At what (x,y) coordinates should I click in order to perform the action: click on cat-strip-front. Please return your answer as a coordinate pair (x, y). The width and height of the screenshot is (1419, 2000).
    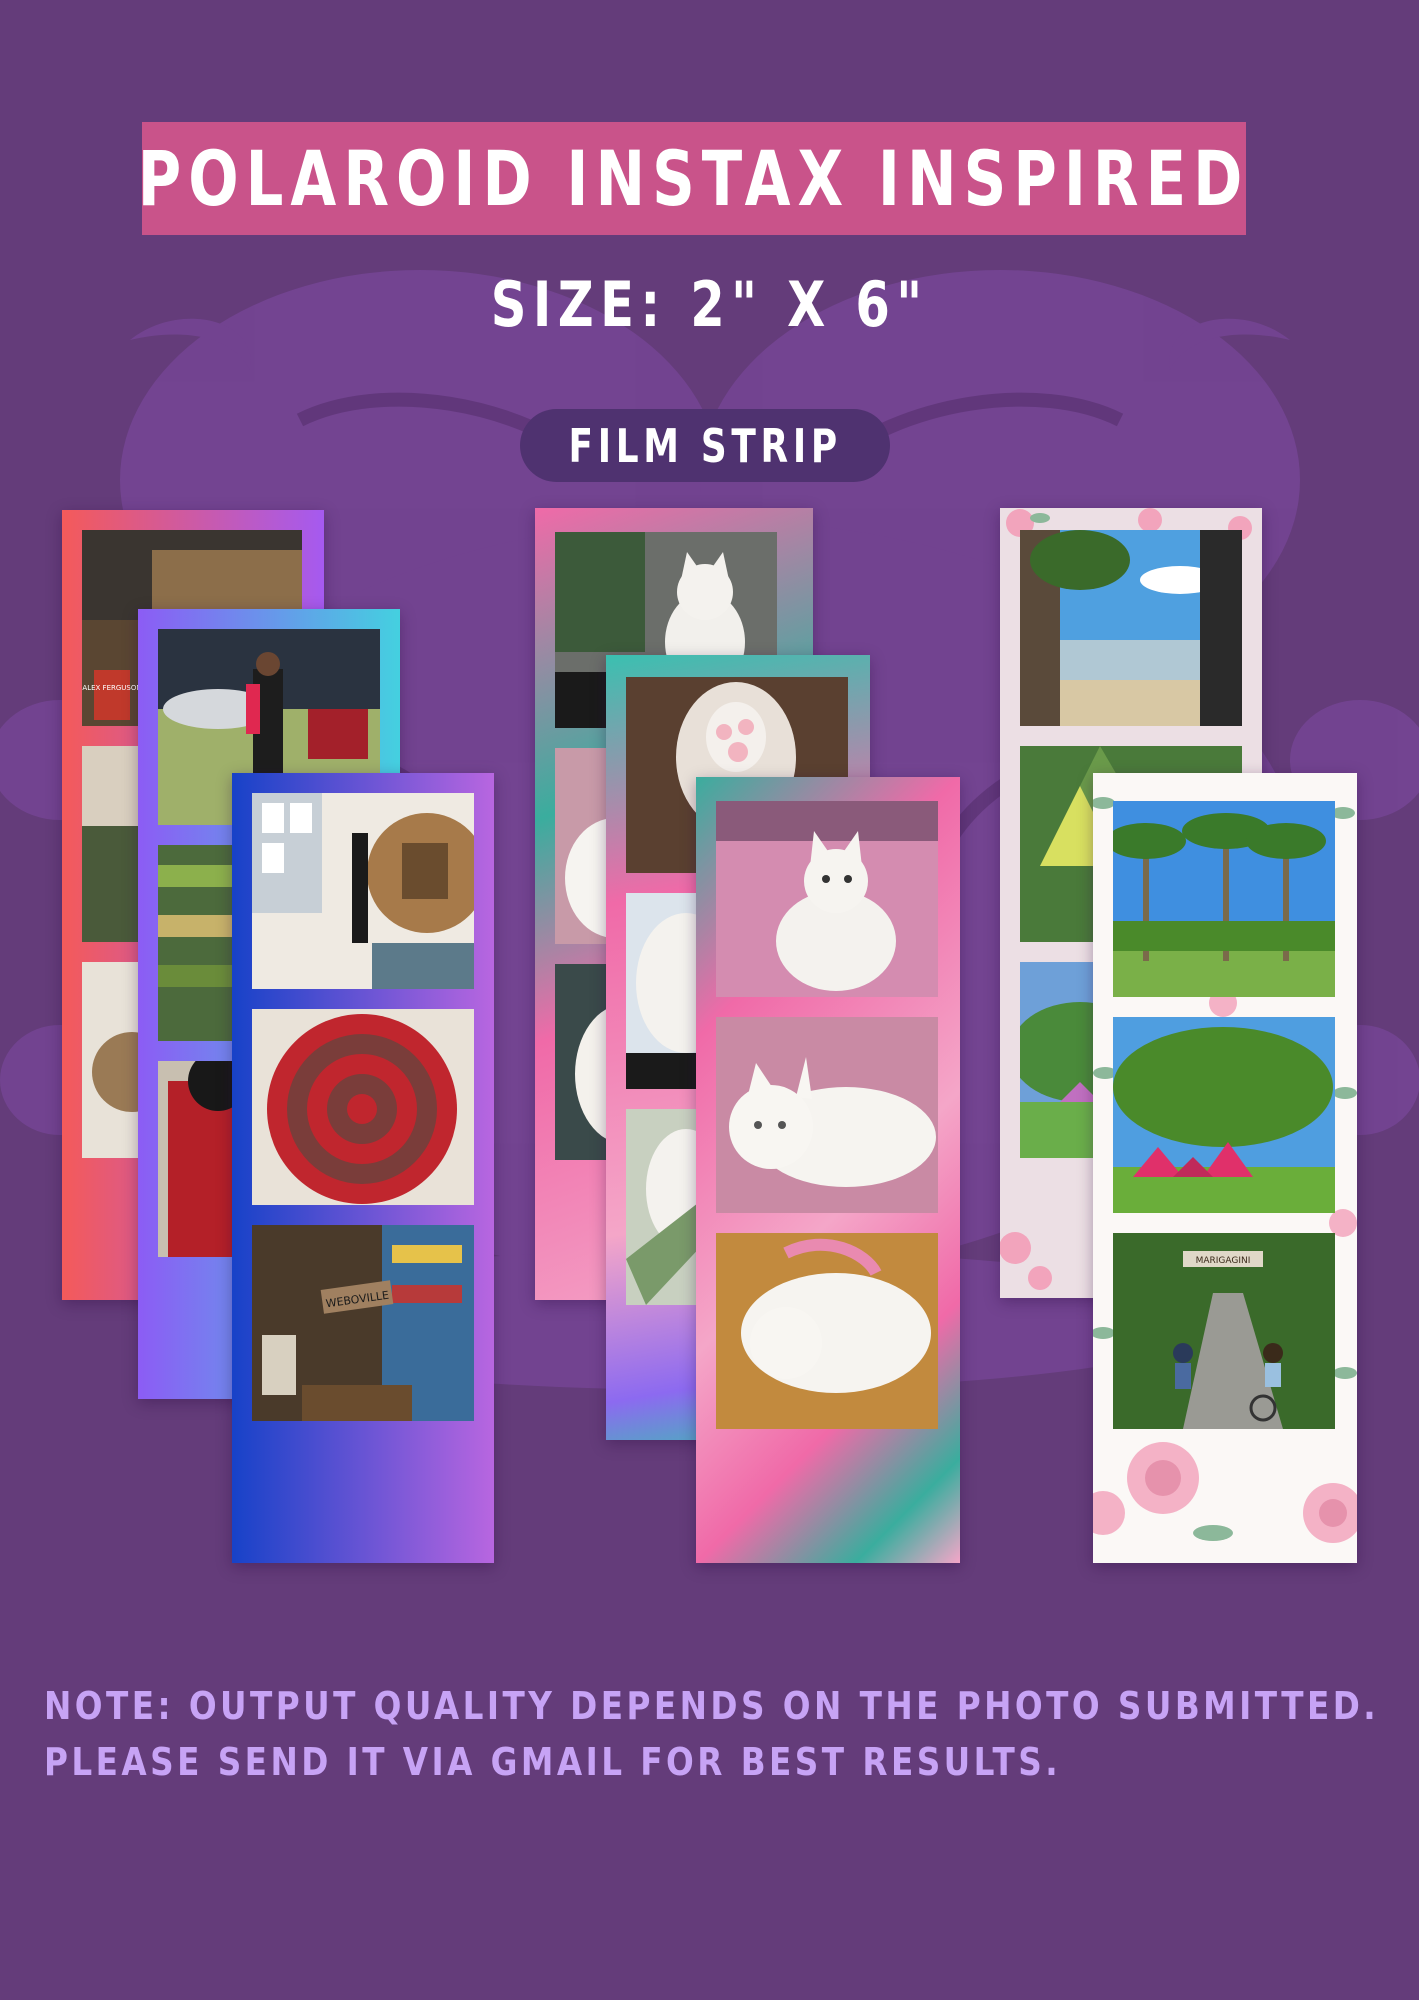
    Looking at the image, I should click on (828, 1170).